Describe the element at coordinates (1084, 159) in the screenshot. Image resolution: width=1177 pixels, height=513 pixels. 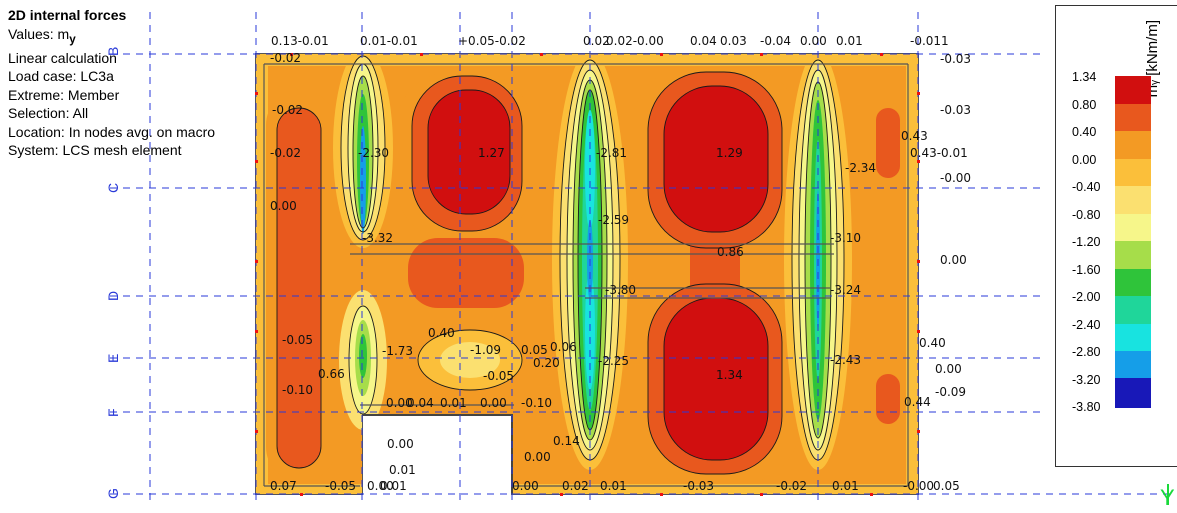
I see `legend-label: 0.00` at that location.